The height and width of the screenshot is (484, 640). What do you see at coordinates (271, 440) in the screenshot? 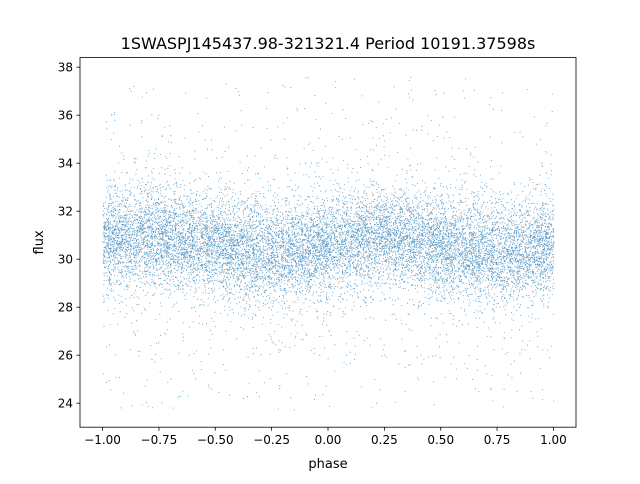
I see `x-tick-label: −0.25` at bounding box center [271, 440].